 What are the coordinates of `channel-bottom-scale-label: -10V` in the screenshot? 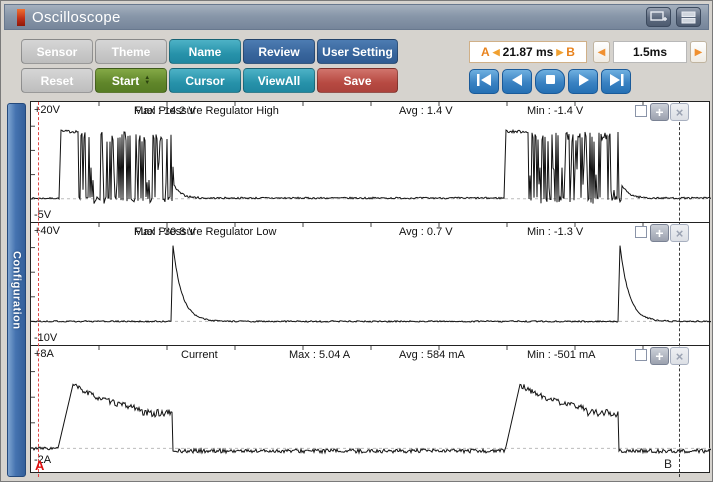 It's located at (46, 338).